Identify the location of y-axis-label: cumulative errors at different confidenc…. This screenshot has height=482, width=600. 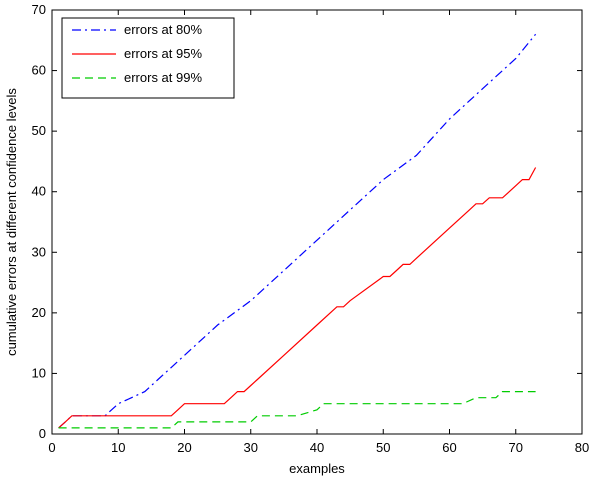
(11, 222).